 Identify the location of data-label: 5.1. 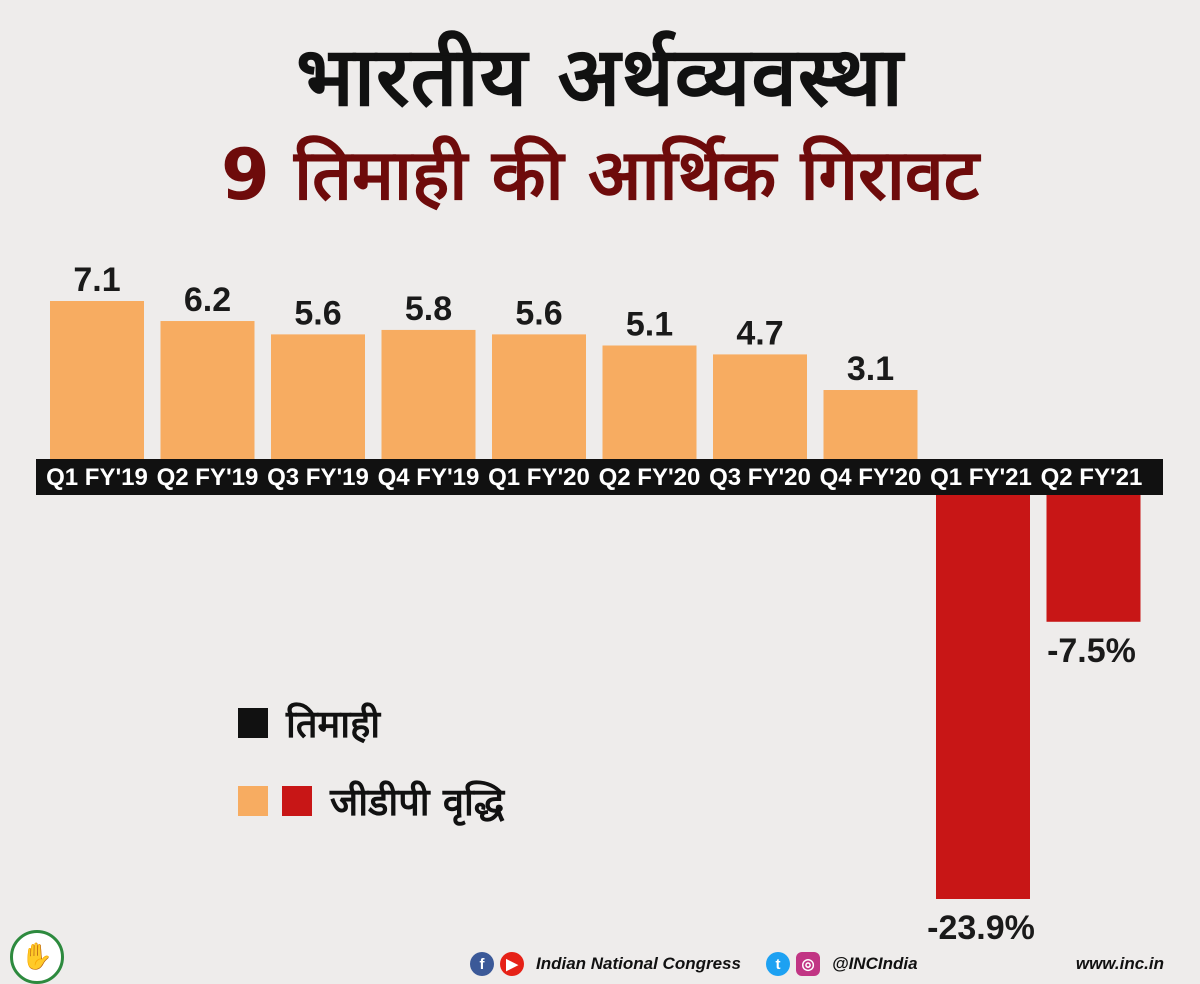
(649, 325).